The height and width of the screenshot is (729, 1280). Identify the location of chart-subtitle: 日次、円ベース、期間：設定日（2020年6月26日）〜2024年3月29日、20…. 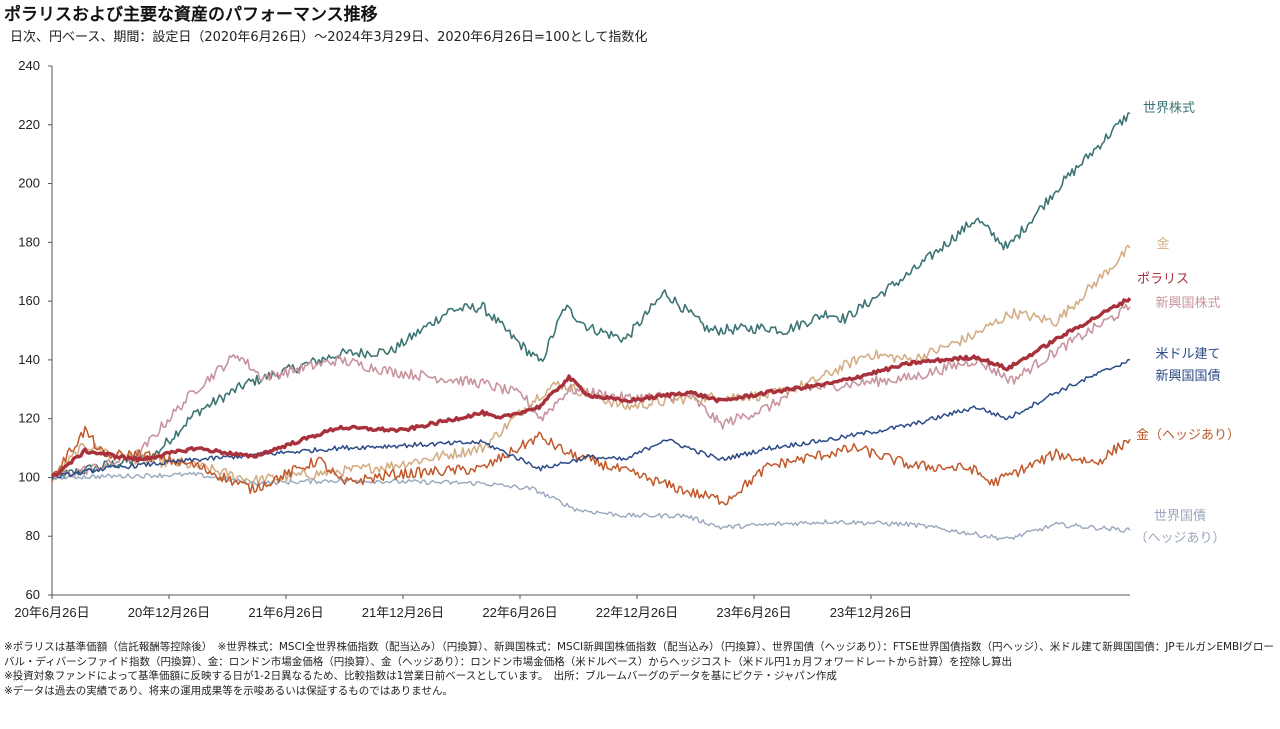
(329, 37).